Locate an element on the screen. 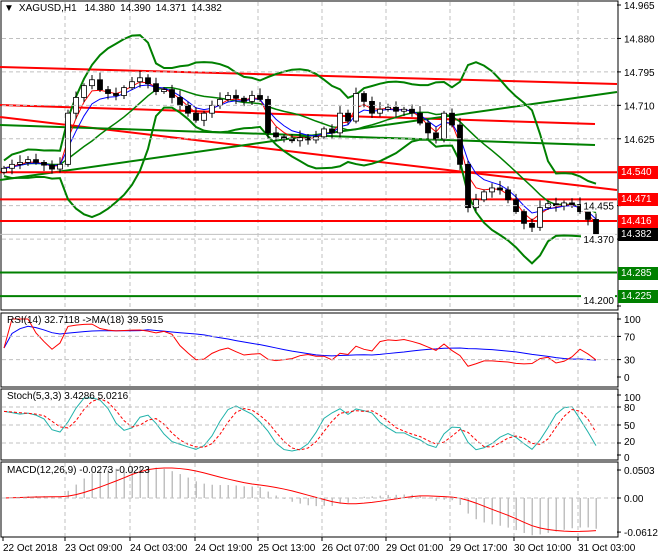 The height and width of the screenshot is (560, 660). time-axis-label: 22 Oct 2018 is located at coordinates (30, 548).